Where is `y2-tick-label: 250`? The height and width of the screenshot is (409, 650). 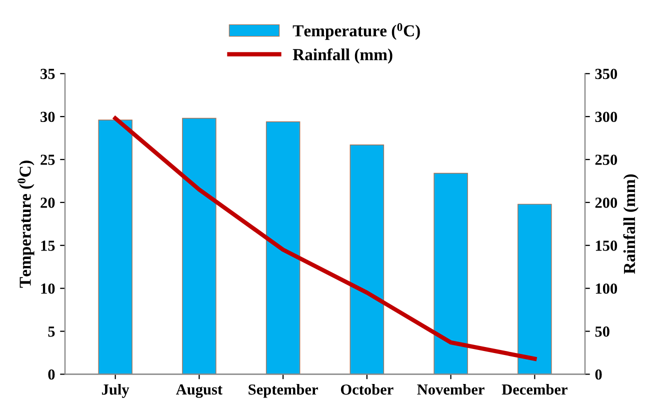
y2-tick-label: 250 is located at coordinates (606, 159).